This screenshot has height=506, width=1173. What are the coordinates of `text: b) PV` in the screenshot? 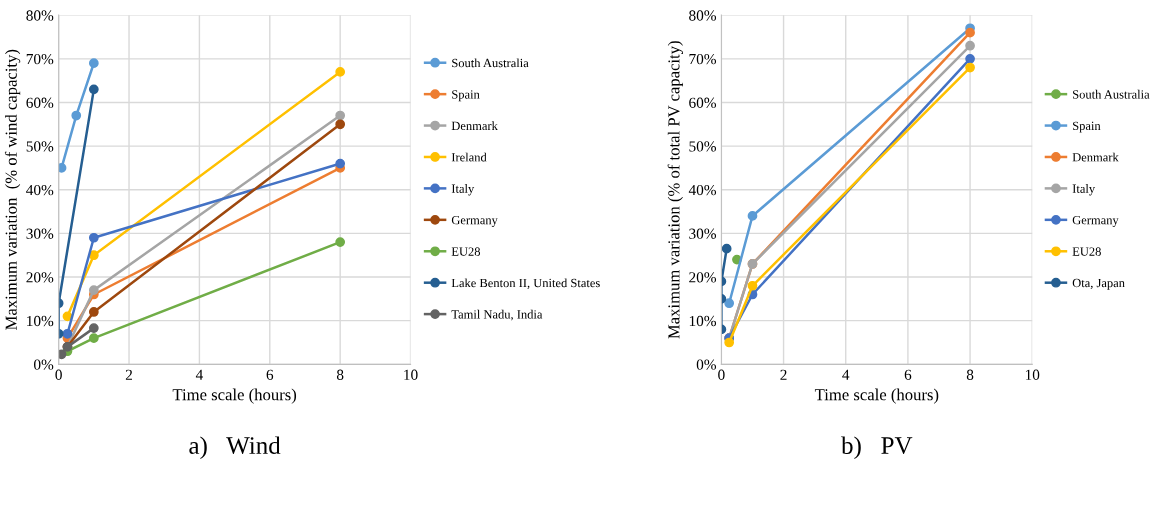 It's located at (877, 448).